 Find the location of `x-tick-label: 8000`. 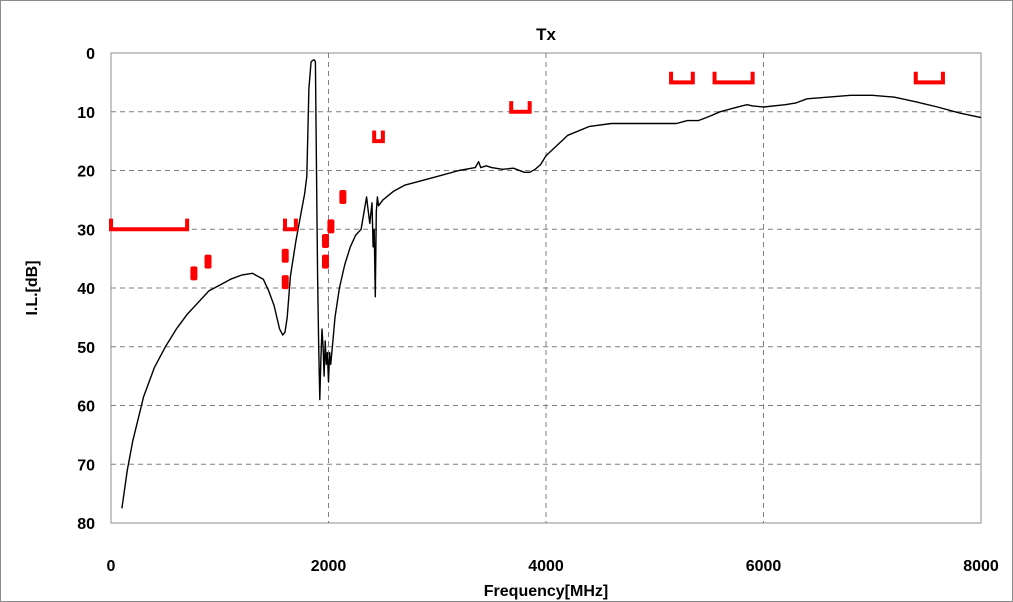

x-tick-label: 8000 is located at coordinates (981, 566).